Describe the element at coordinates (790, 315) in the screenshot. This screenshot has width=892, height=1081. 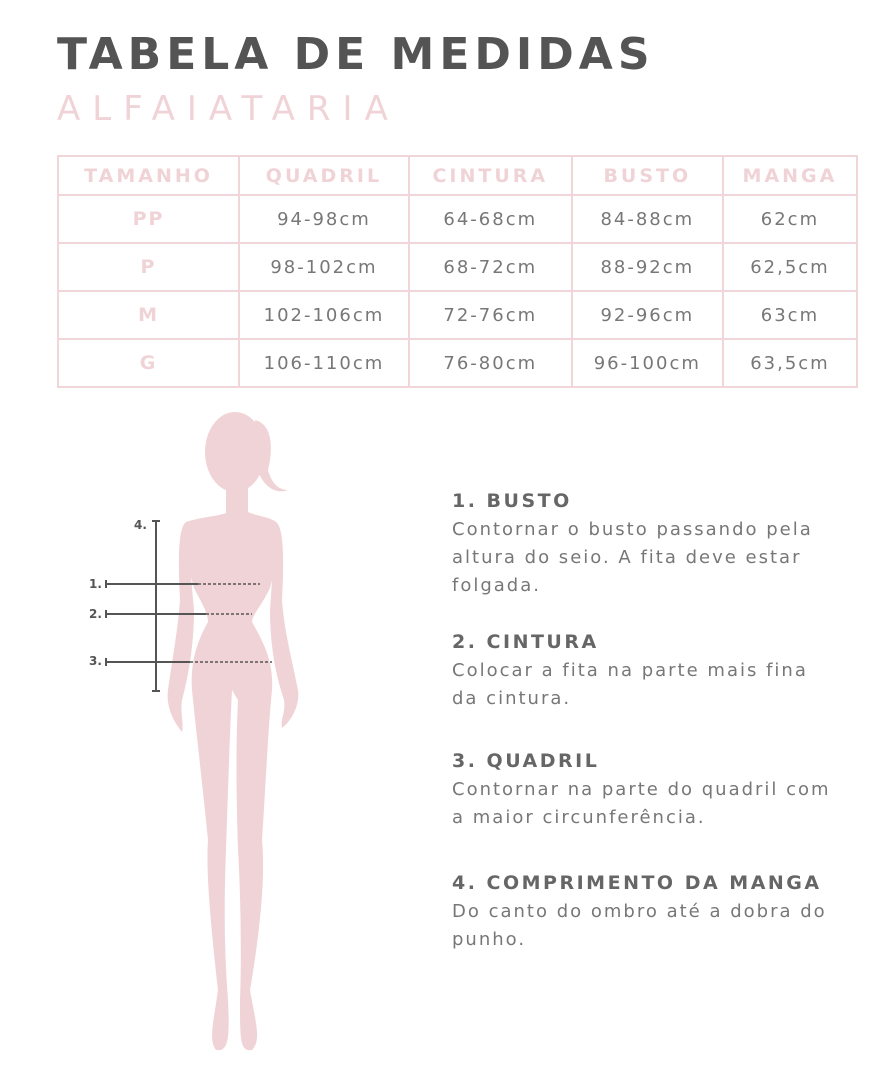
I see `table-cell: 63cm` at that location.